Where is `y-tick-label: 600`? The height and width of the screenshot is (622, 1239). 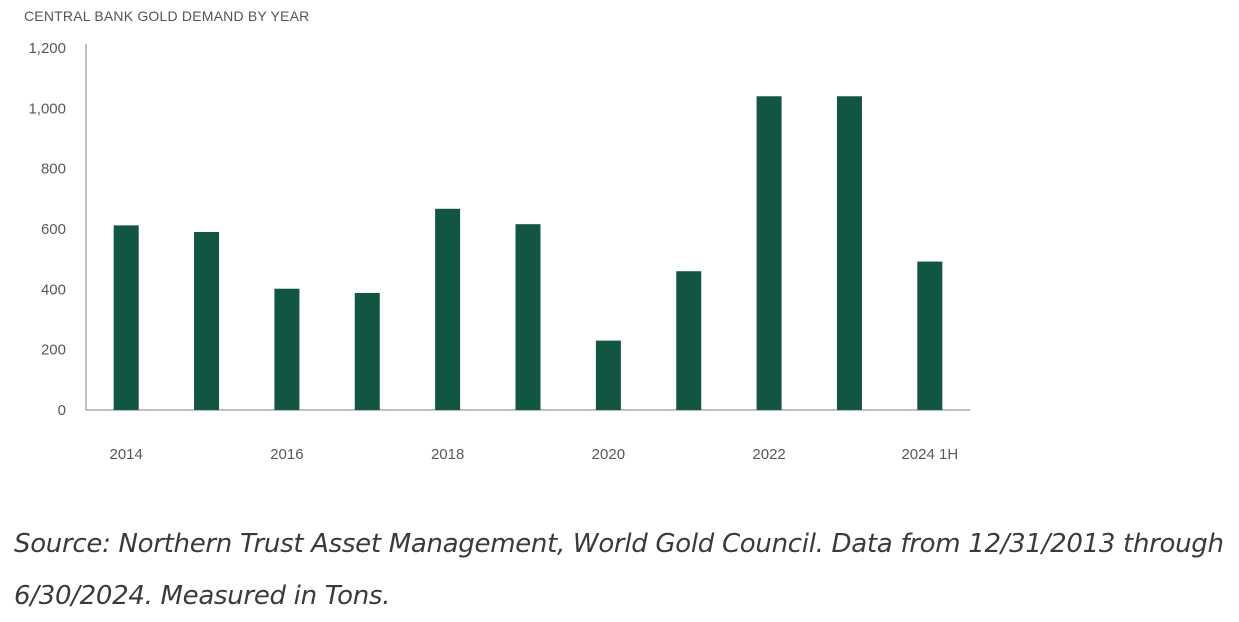 y-tick-label: 600 is located at coordinates (53, 229).